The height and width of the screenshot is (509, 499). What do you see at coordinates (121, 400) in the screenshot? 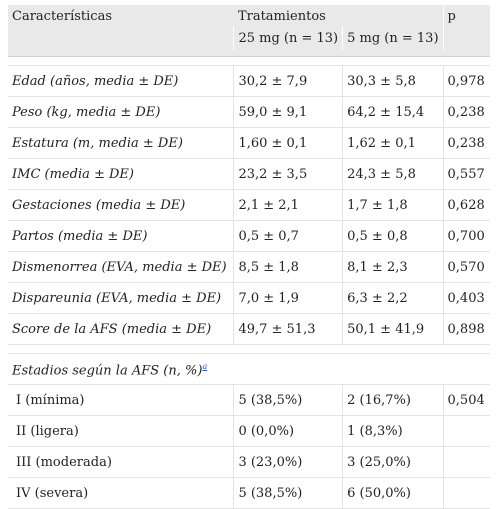
I see `stage-label: I (mínima)` at bounding box center [121, 400].